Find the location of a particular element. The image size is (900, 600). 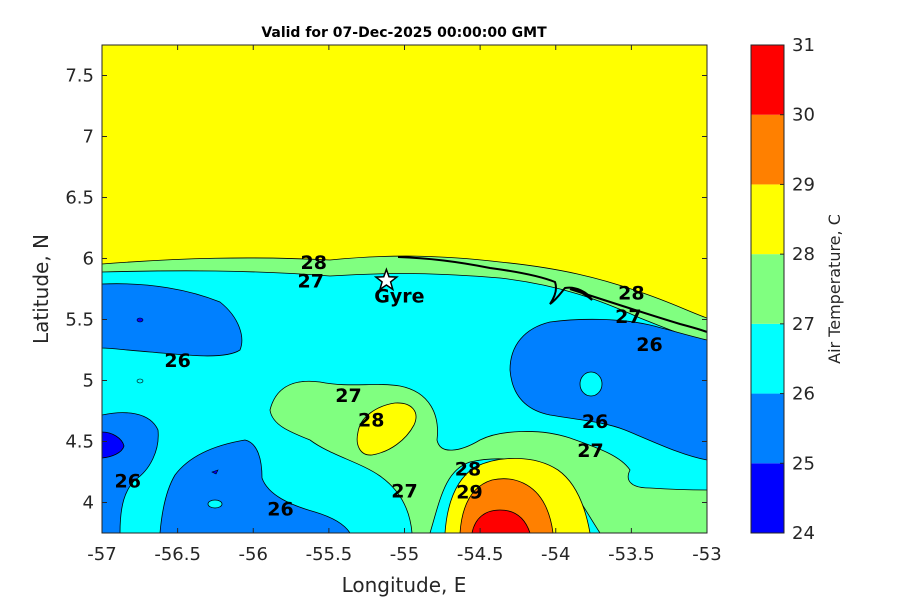

colorbar-tick-label: 24 is located at coordinates (803, 533).